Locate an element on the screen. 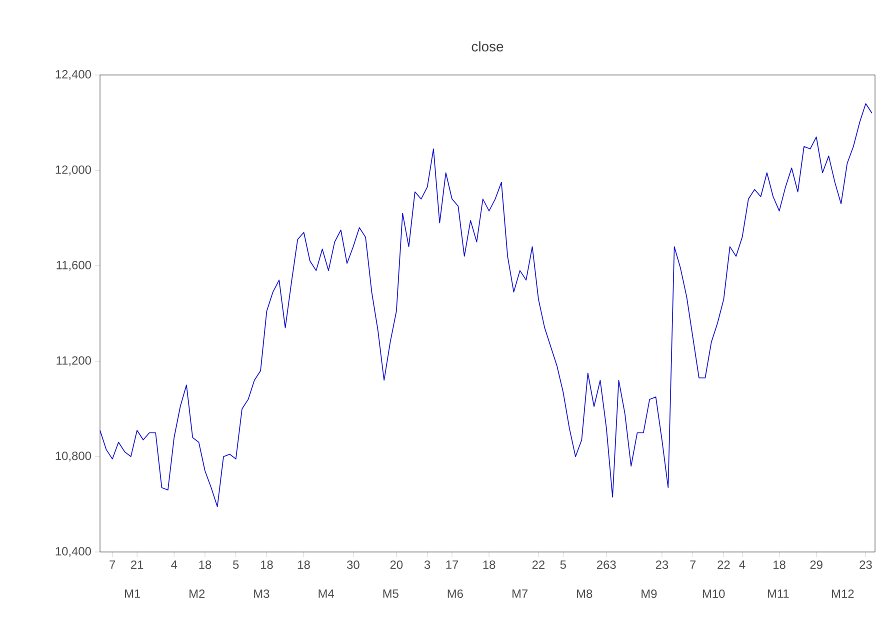  text: M6 is located at coordinates (455, 594).